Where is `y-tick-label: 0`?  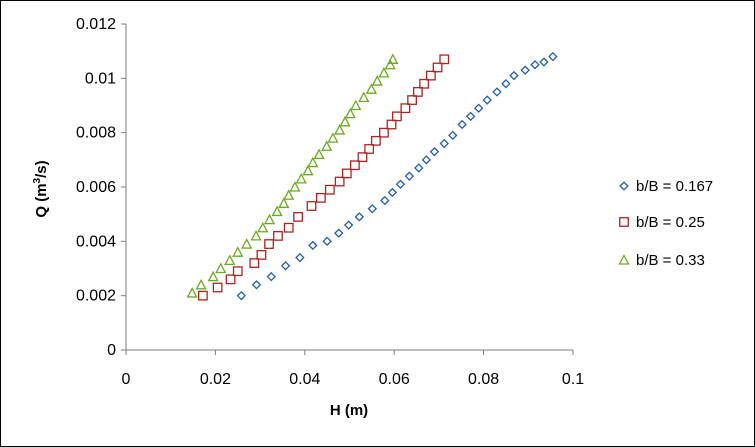
y-tick-label: 0 is located at coordinates (111, 350).